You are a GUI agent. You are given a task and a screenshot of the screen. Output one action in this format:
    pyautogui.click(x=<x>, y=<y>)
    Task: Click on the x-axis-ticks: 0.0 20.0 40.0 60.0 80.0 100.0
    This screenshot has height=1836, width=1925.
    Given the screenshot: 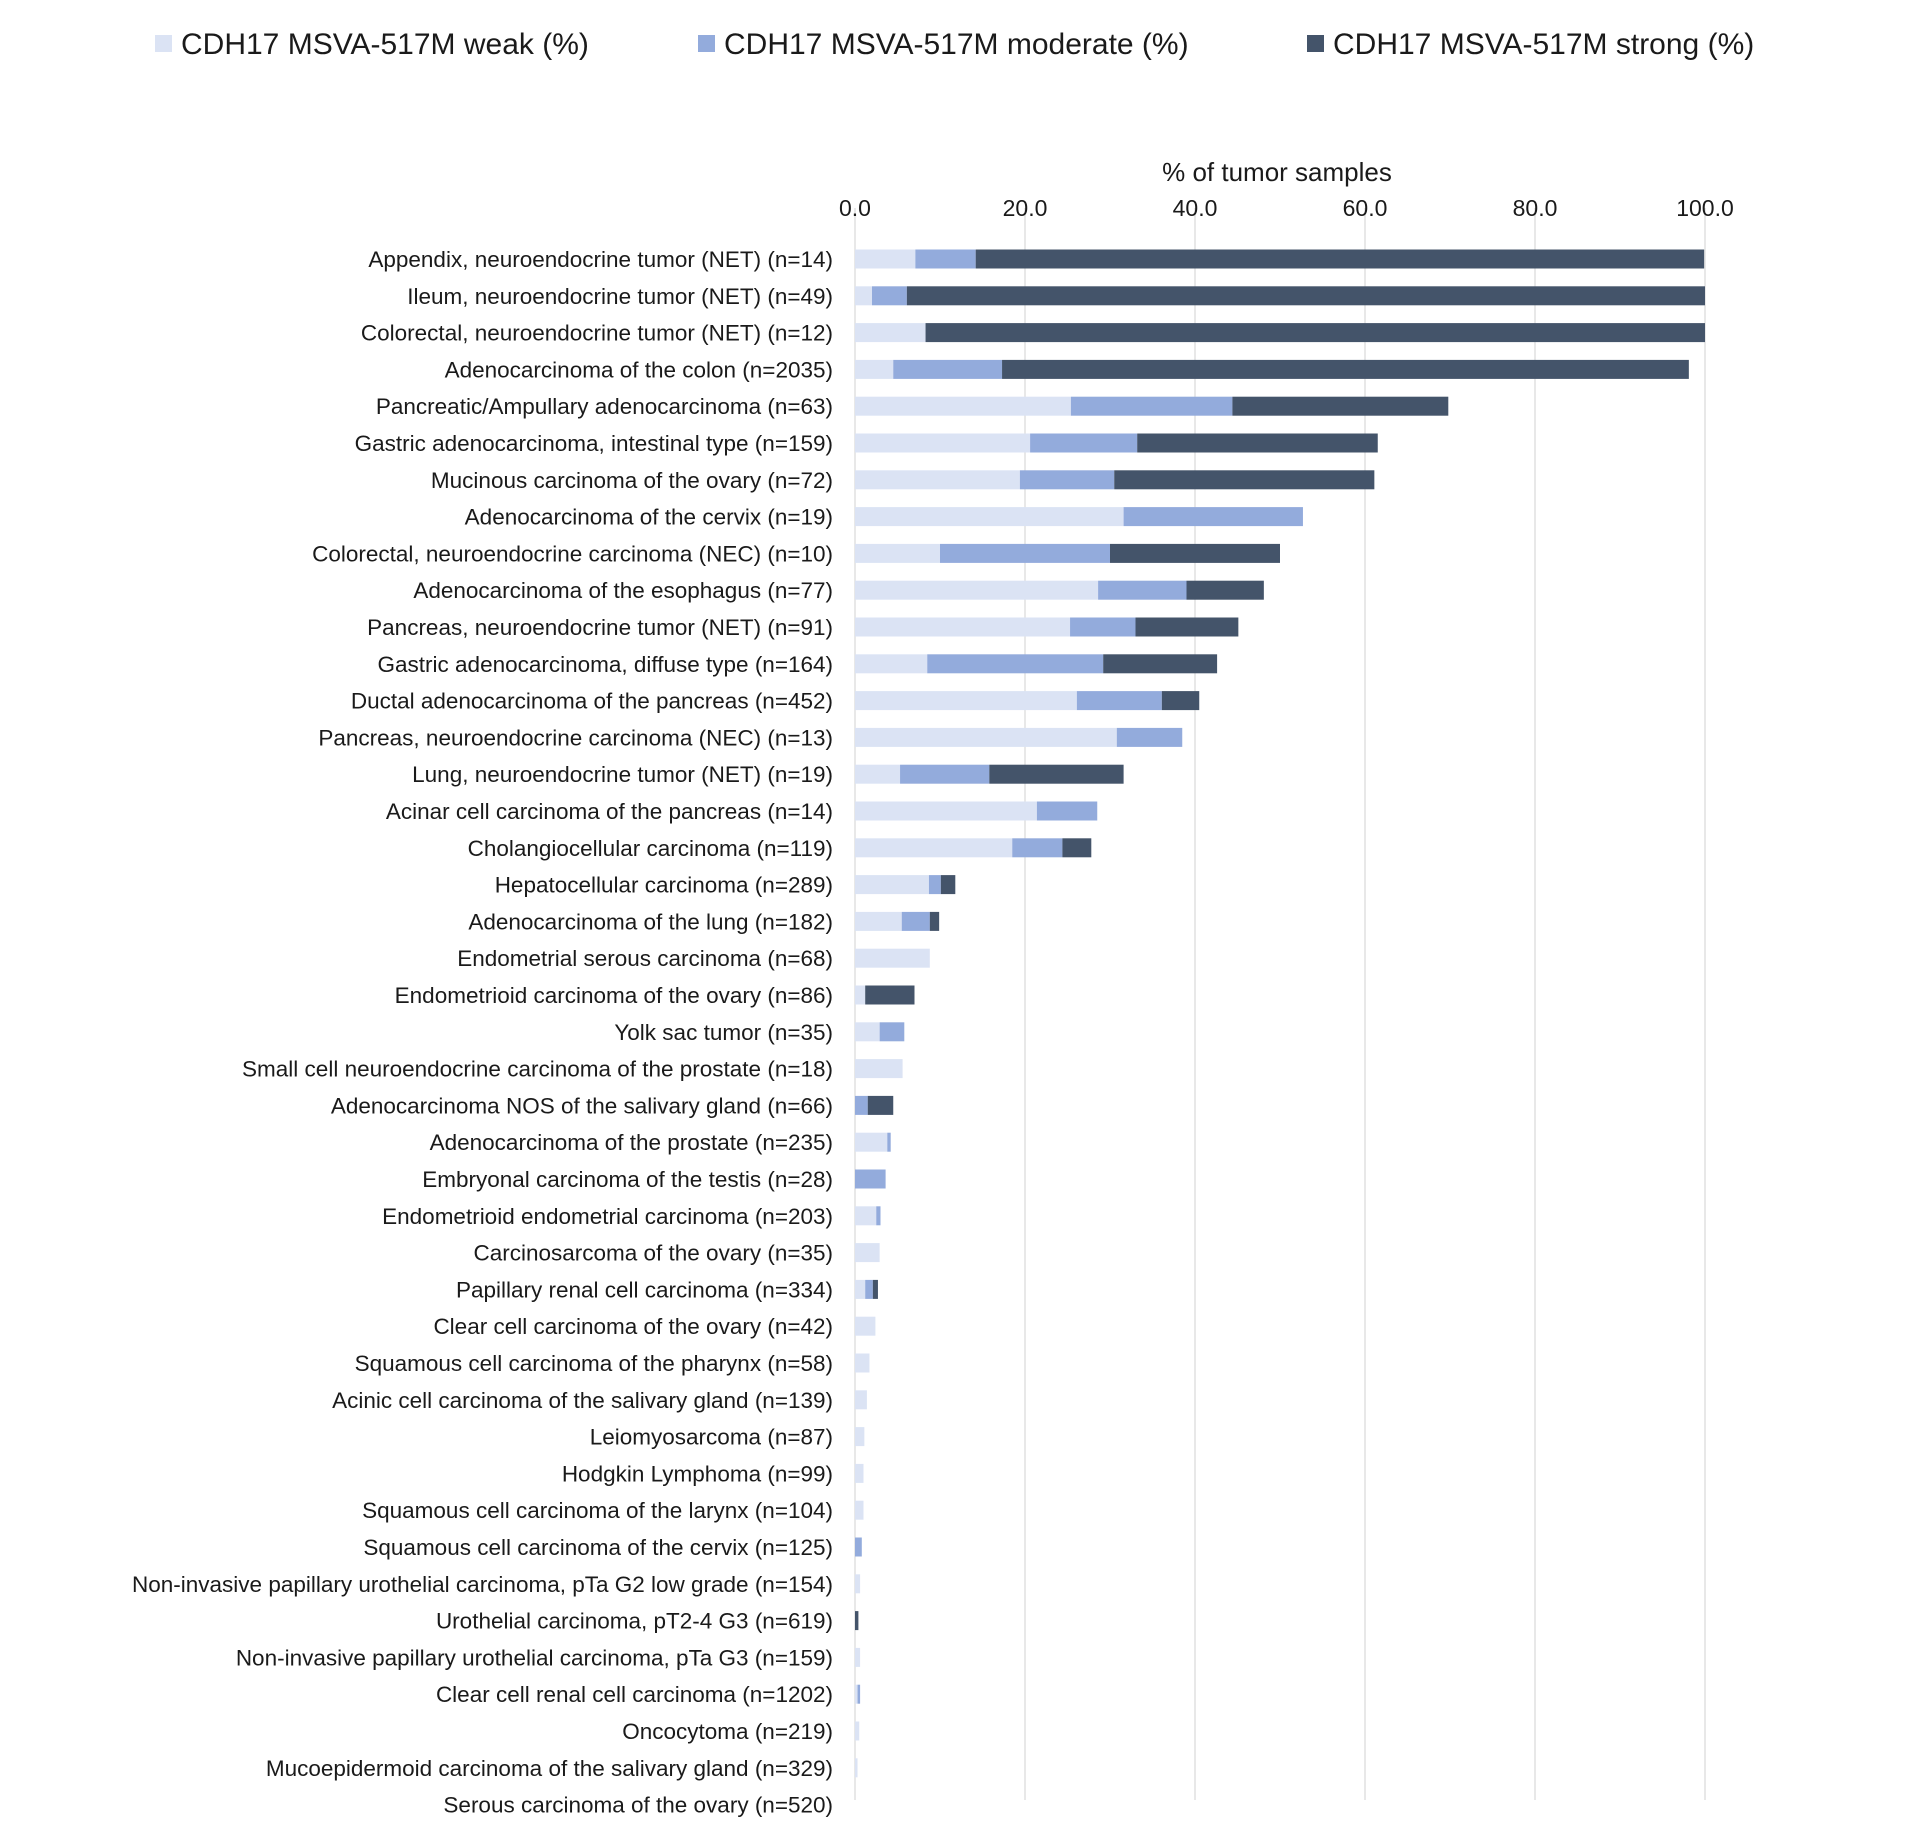 What is the action you would take?
    pyautogui.click(x=1286, y=208)
    